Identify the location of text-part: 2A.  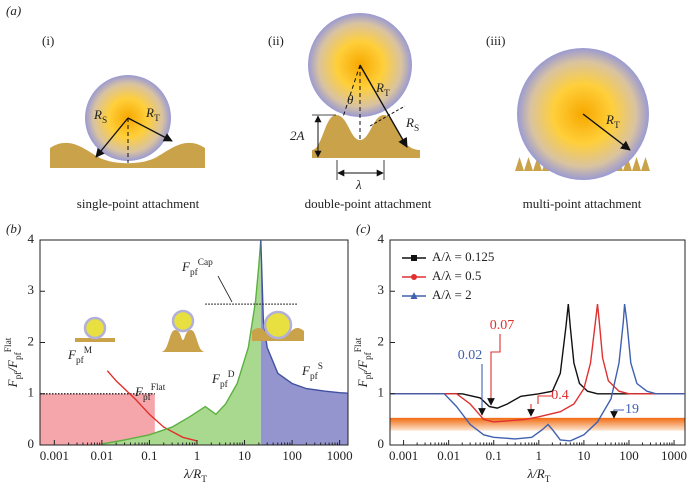
(297, 135).